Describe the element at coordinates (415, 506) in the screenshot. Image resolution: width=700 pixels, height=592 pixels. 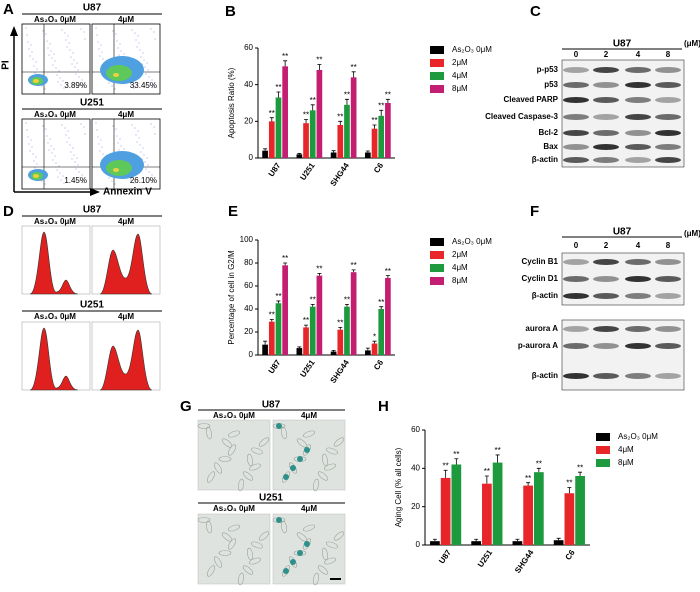
I see `y-tick-label: 20` at that location.